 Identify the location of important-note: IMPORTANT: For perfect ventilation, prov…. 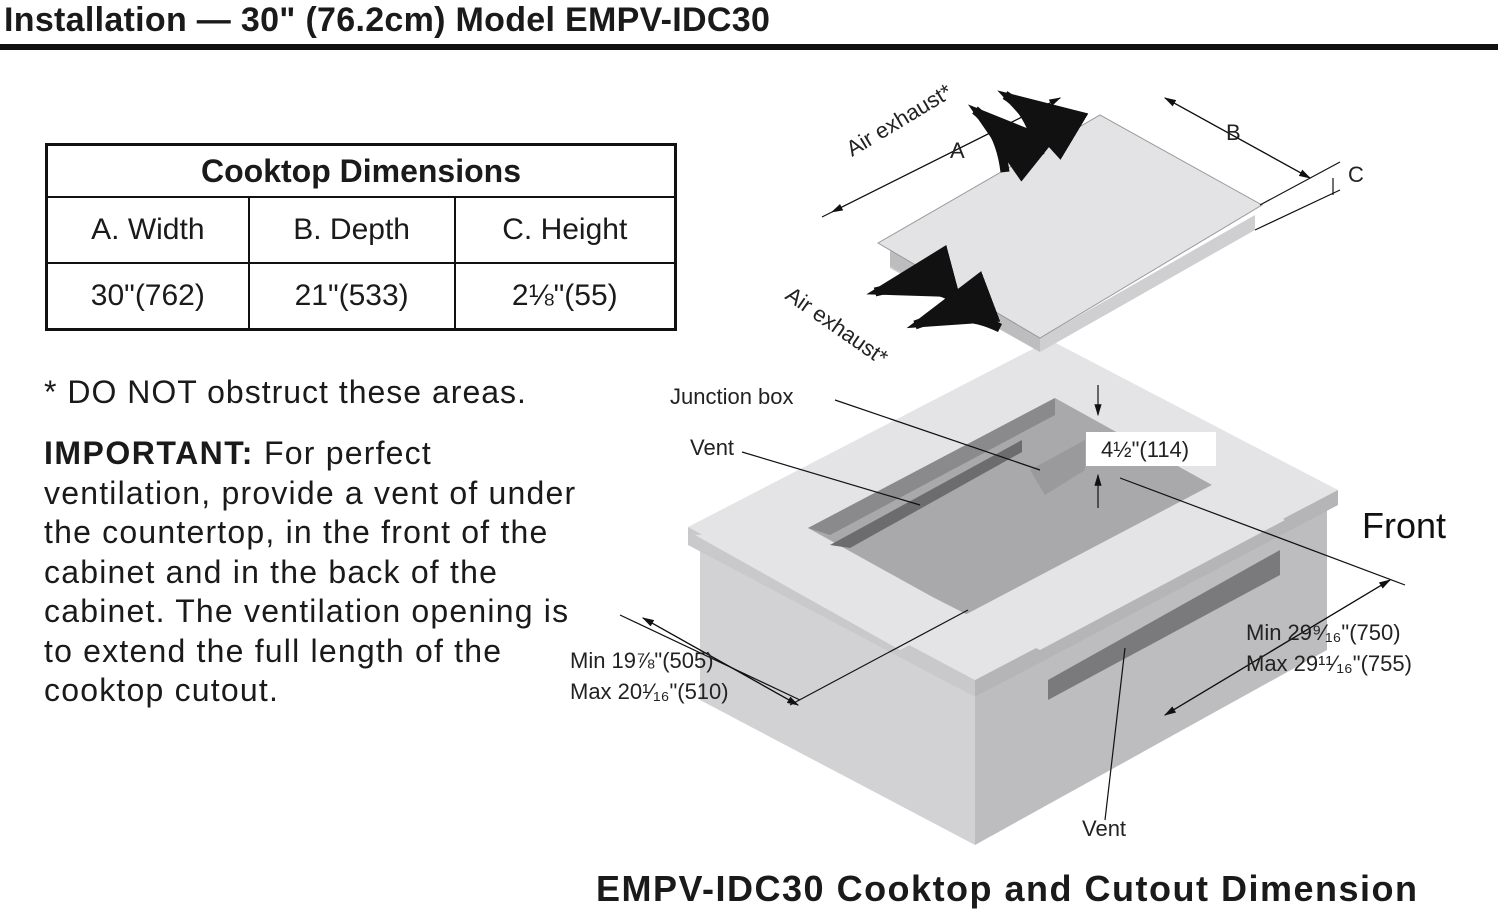
(314, 572).